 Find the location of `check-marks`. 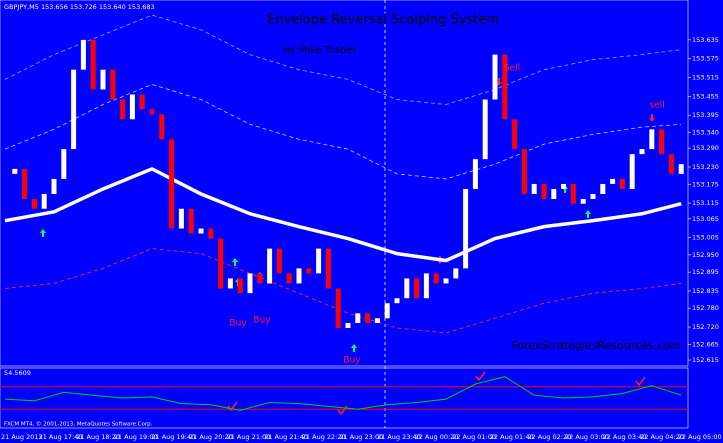

check-marks is located at coordinates (436, 393).